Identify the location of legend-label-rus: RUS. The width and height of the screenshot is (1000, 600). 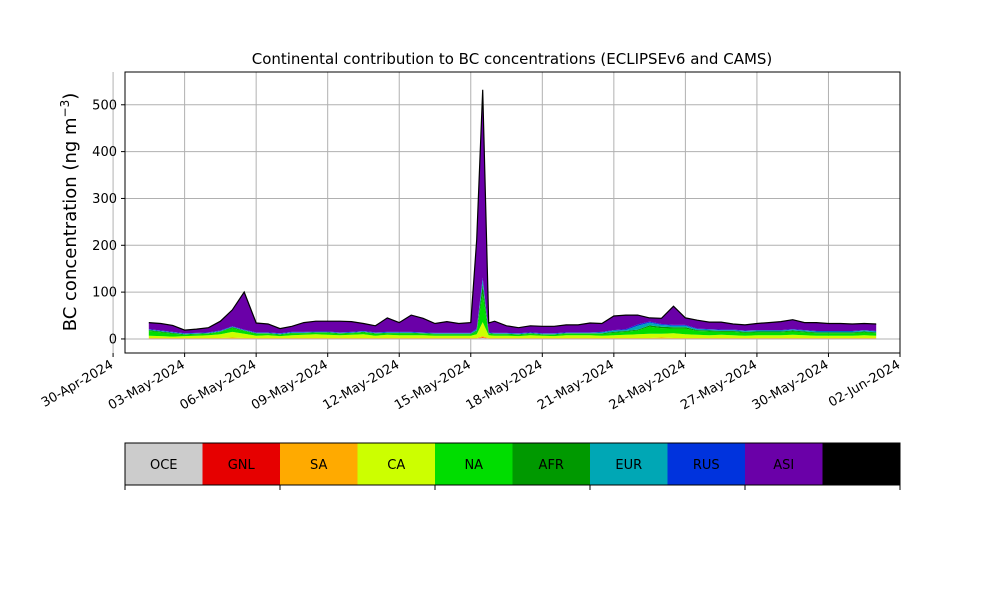
(706, 465).